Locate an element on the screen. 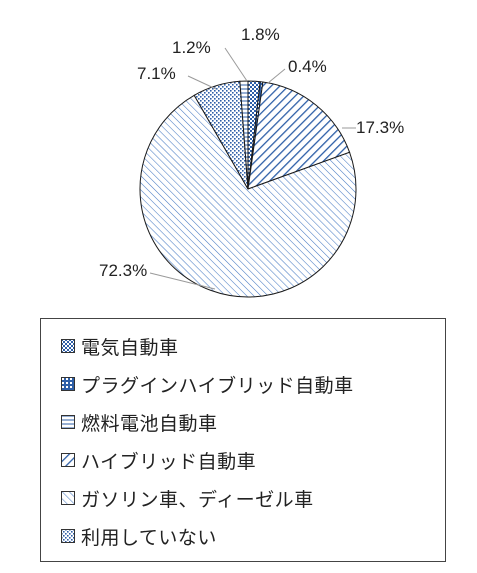 The width and height of the screenshot is (477, 573). legend-item: ガソリン車、ディーゼル車 is located at coordinates (187, 498).